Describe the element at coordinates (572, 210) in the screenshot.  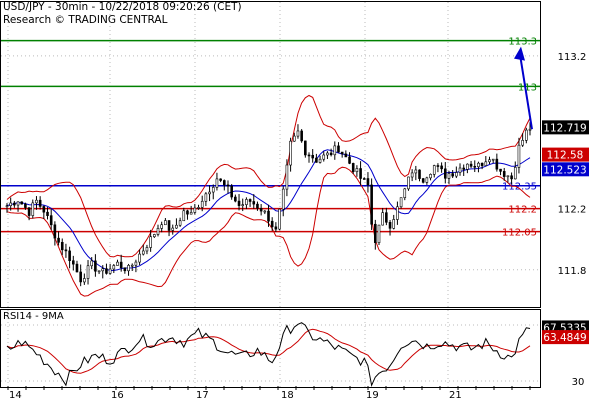
I see `y-tick-label: 112.2` at that location.